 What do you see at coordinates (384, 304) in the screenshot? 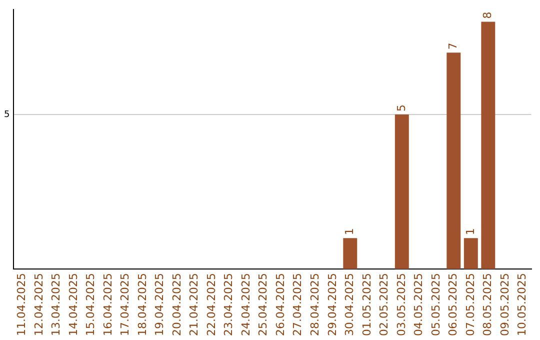
I see `x-tick-label: 02.05.2025` at bounding box center [384, 304].